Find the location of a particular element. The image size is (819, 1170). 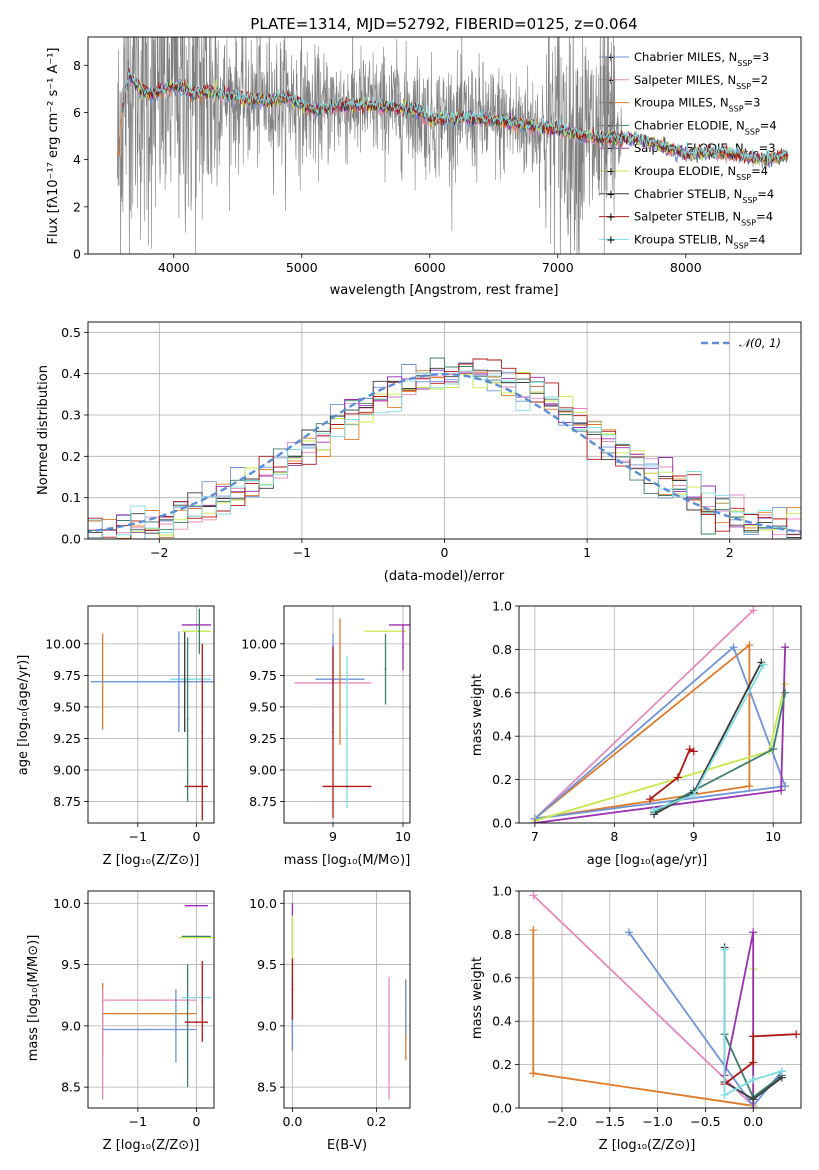

age_vs_Z-frame is located at coordinates (151, 714).